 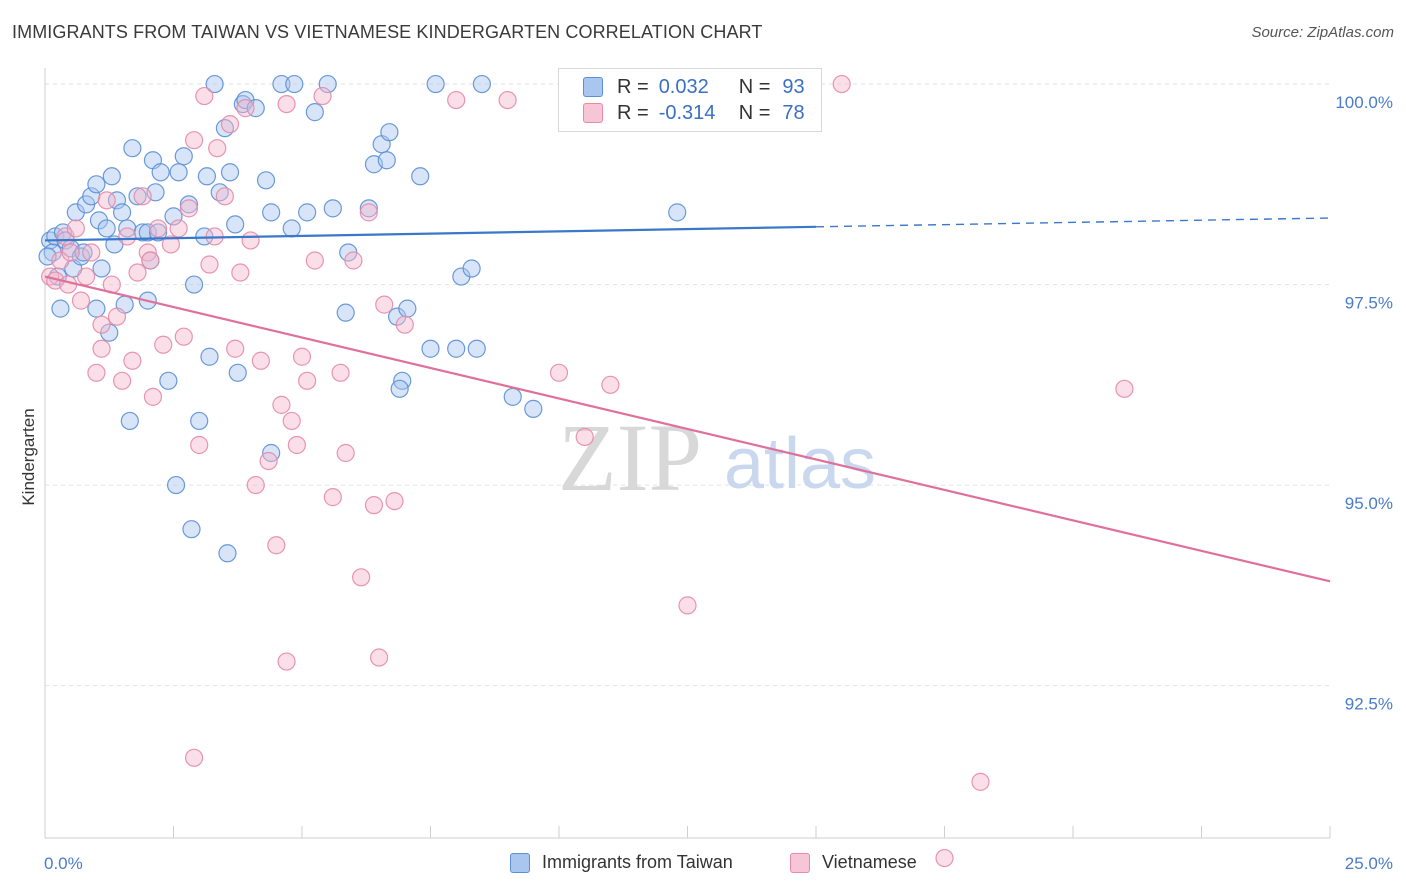 I want to click on x-tick-label: 0.0%, so click(x=63, y=863).